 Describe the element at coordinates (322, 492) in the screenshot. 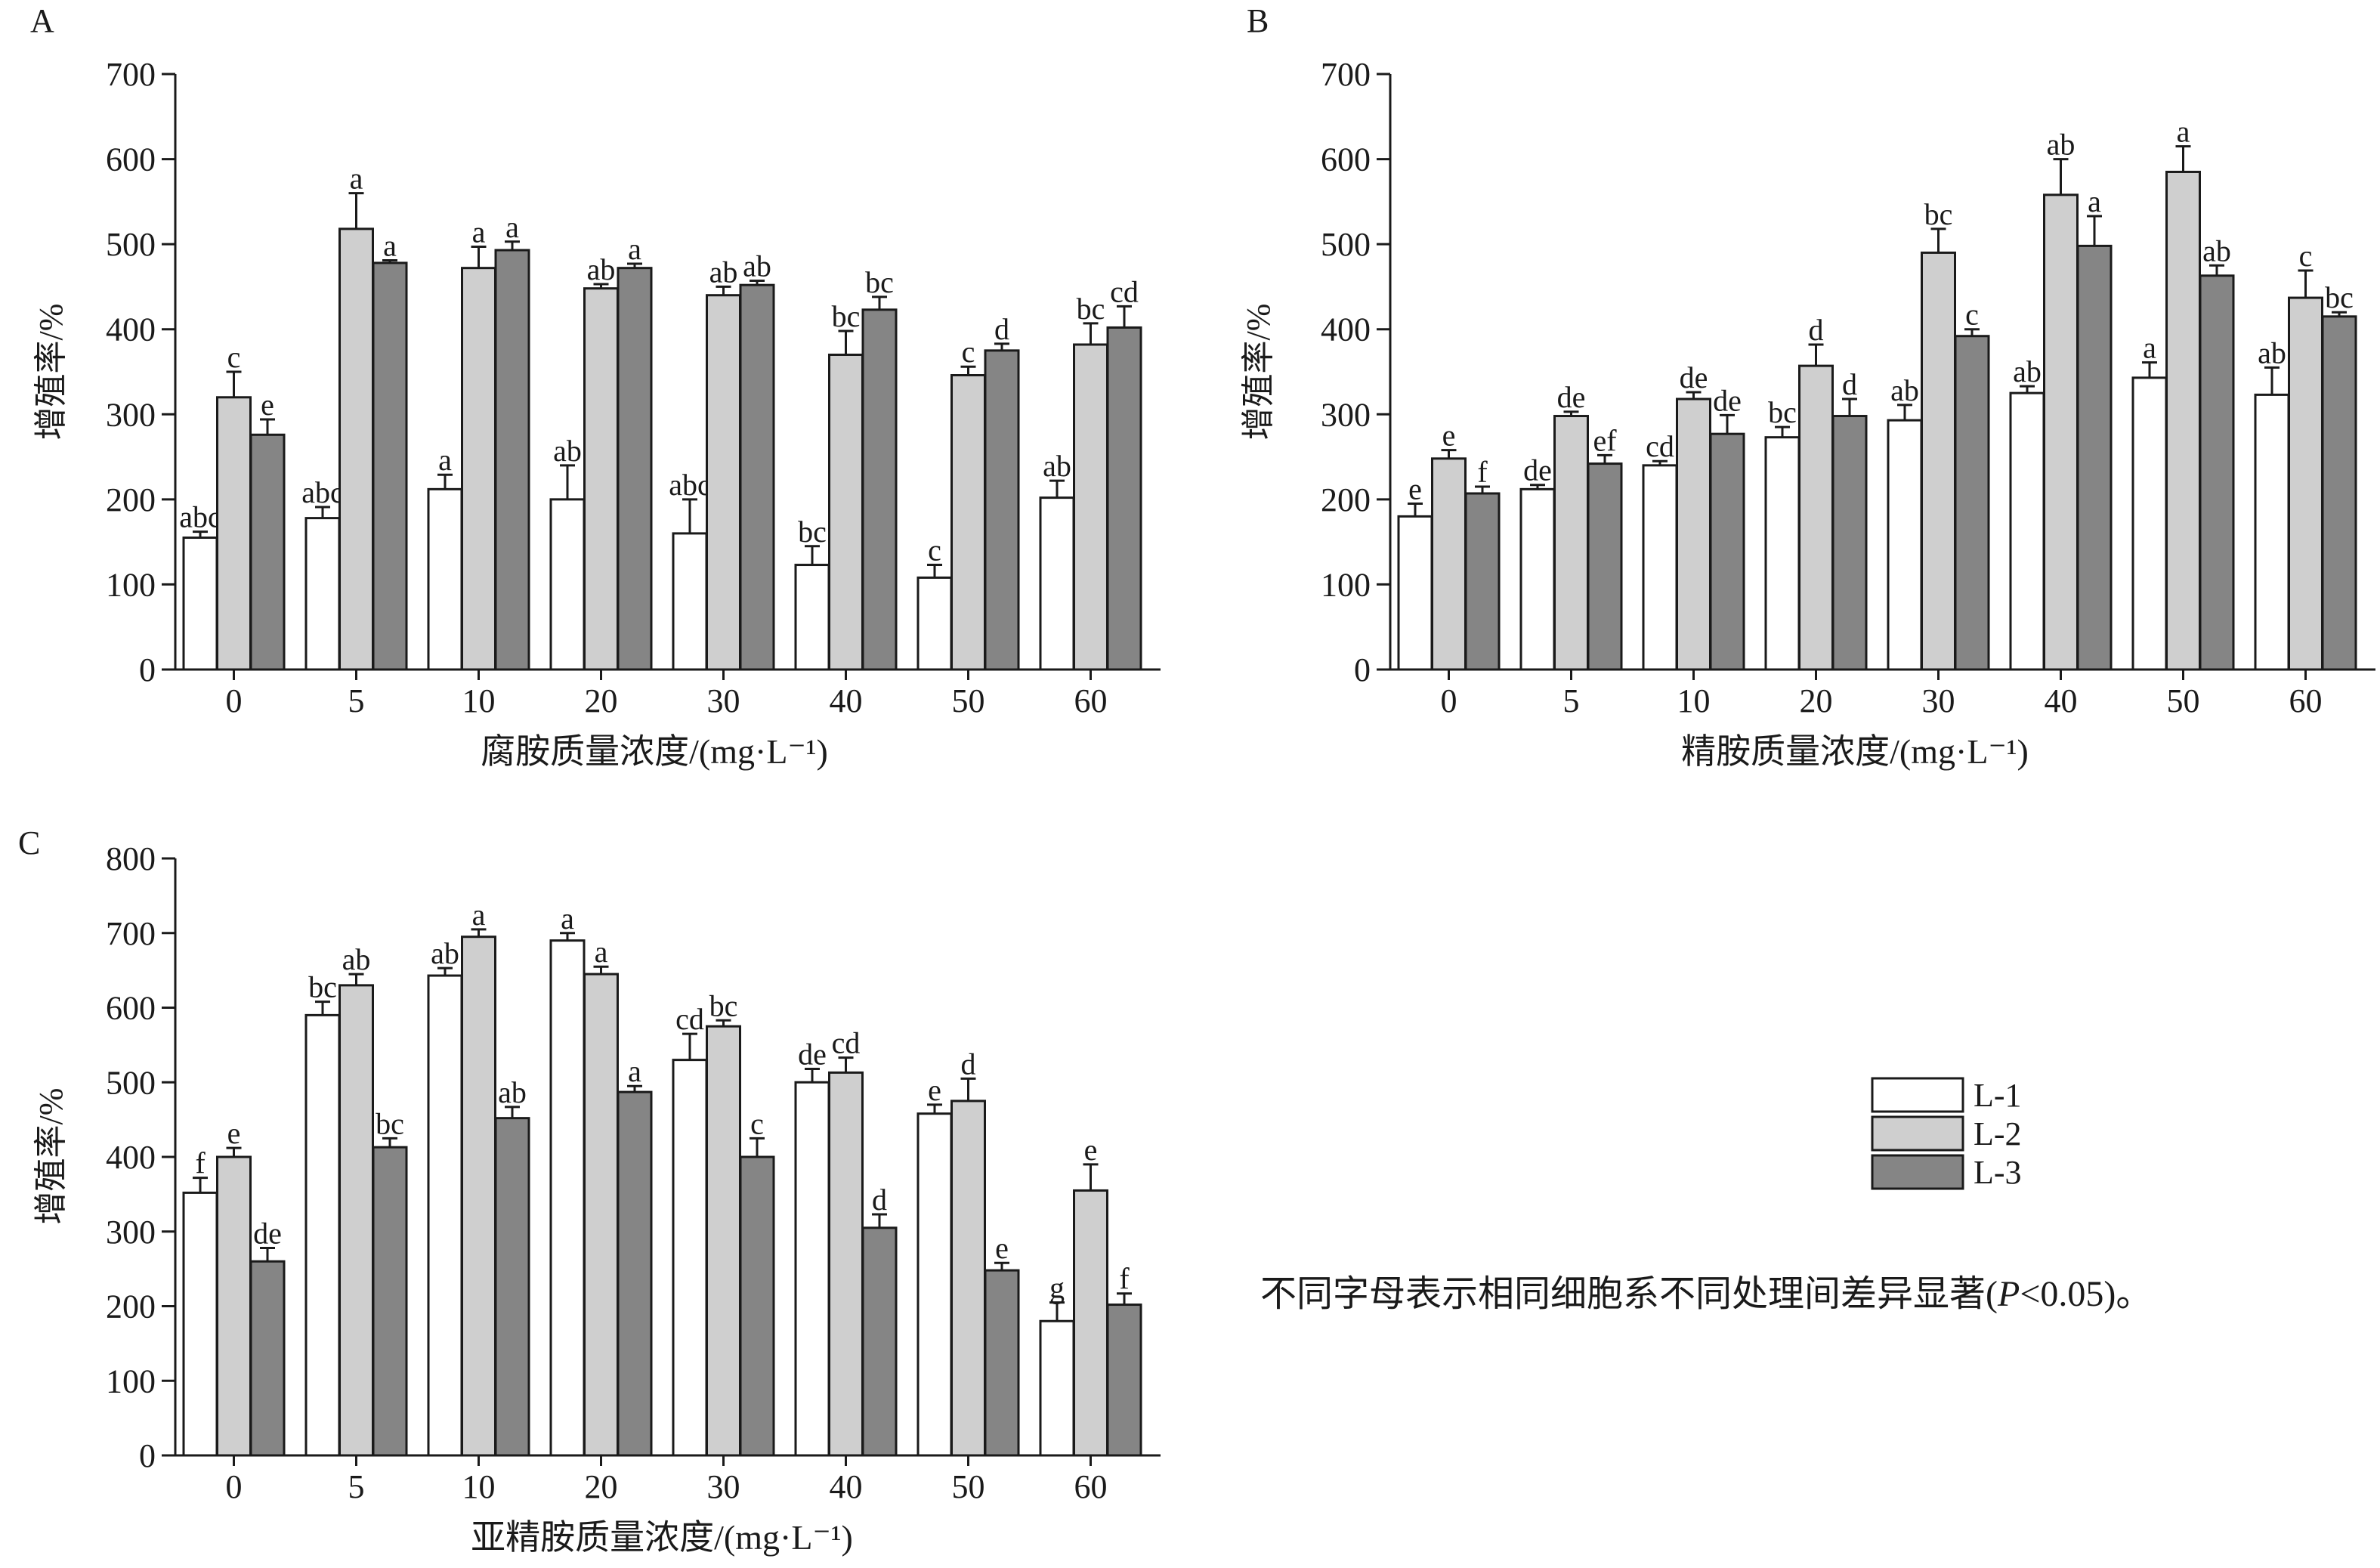

I see `significance-label: abc` at that location.